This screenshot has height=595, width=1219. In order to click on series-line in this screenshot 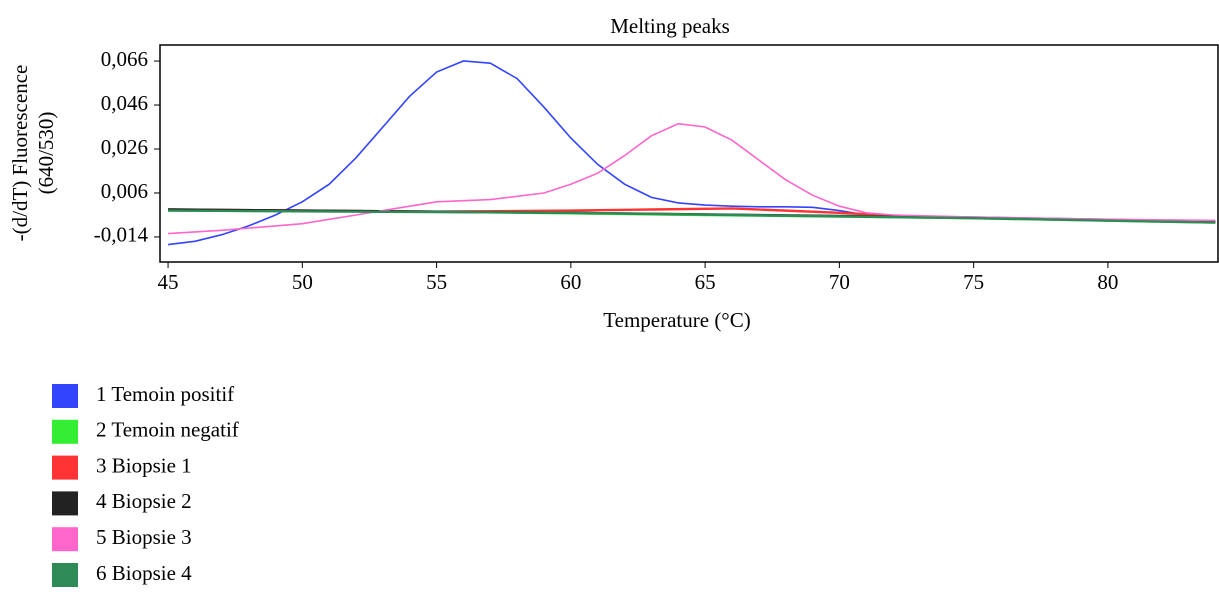, I will do `click(692, 216)`.